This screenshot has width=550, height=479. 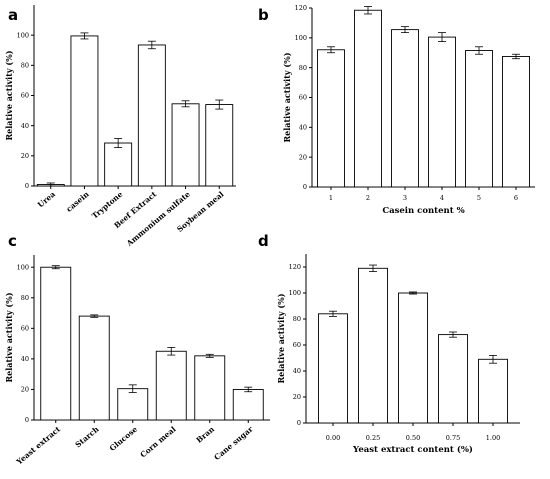 I want to click on y-tick-label-c-1: 20, so click(x=25, y=390).